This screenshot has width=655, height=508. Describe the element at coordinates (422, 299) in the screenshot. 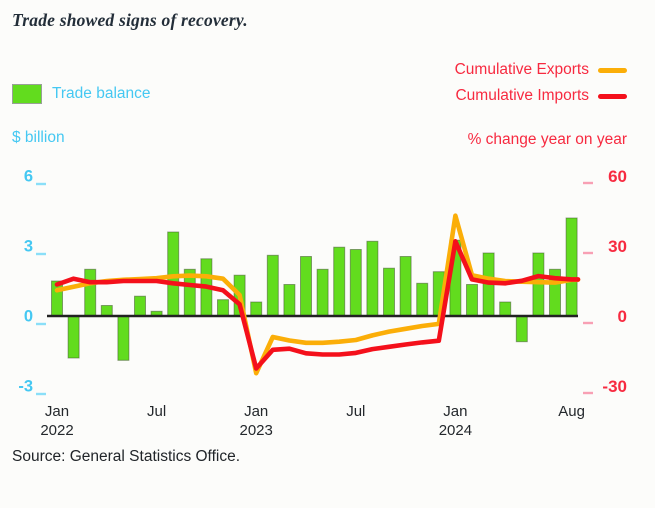

I see `bar-nov-2023` at that location.